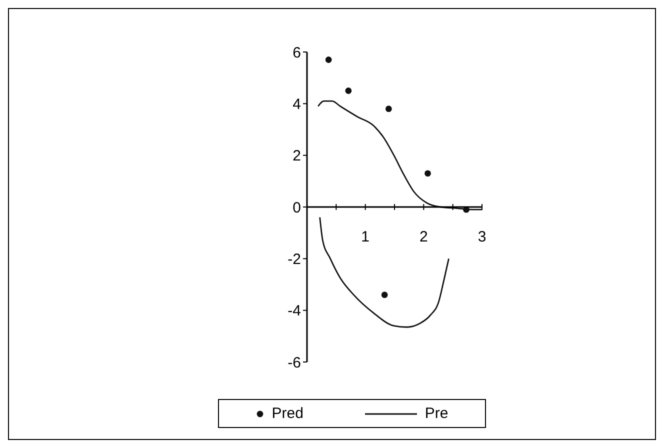 The width and height of the screenshot is (664, 448). What do you see at coordinates (288, 413) in the screenshot?
I see `legend-label: Pred` at bounding box center [288, 413].